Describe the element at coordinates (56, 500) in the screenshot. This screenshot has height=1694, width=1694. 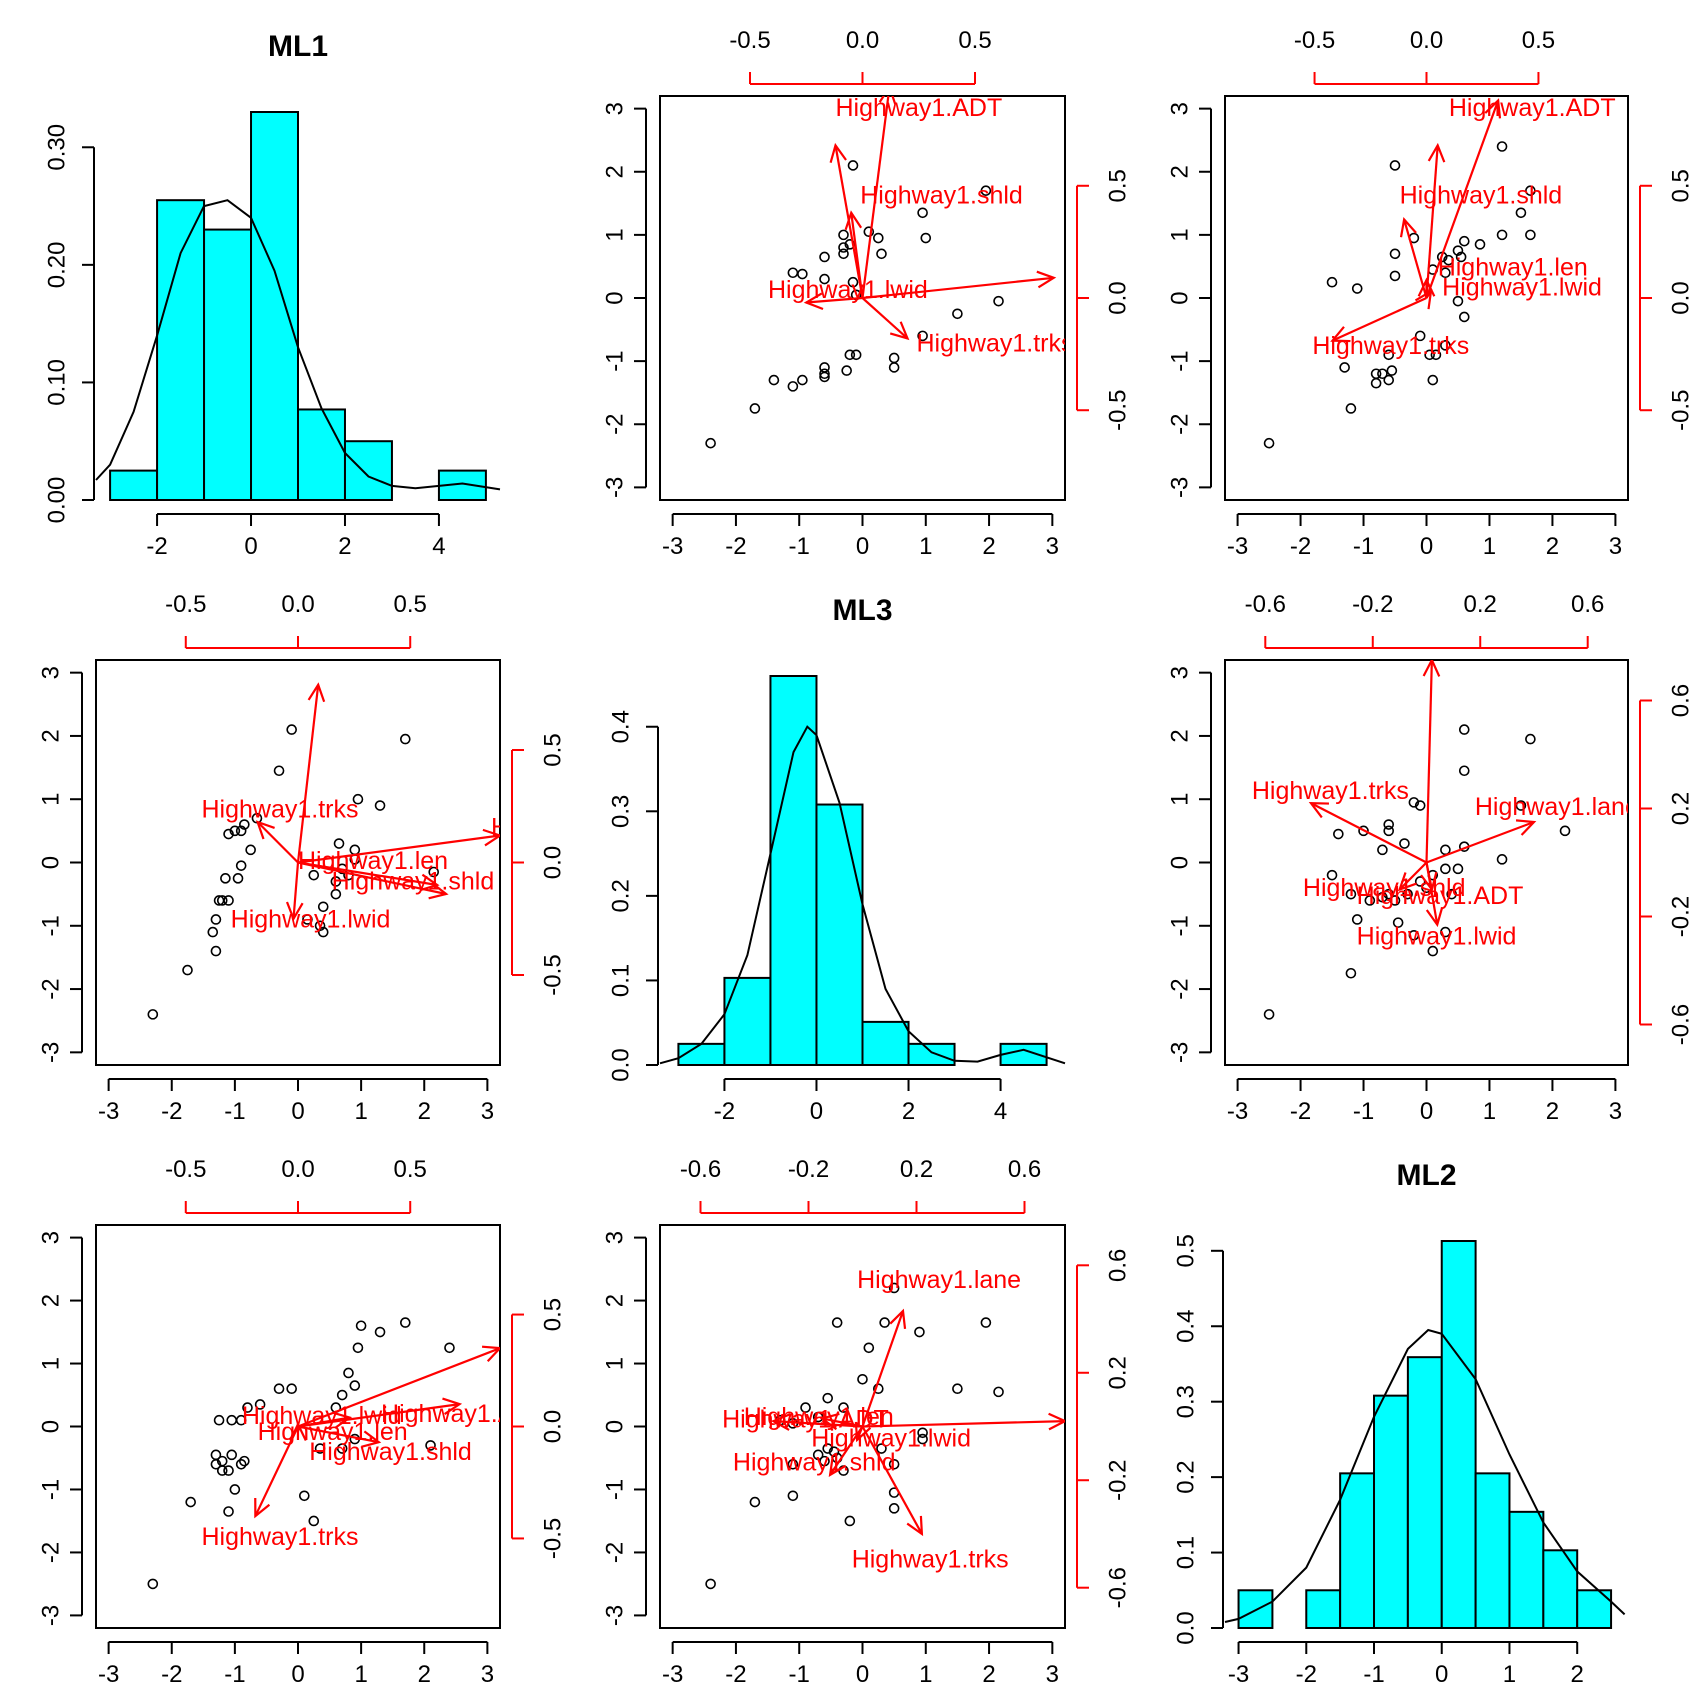
I see `y-tick-label: 0.00` at that location.